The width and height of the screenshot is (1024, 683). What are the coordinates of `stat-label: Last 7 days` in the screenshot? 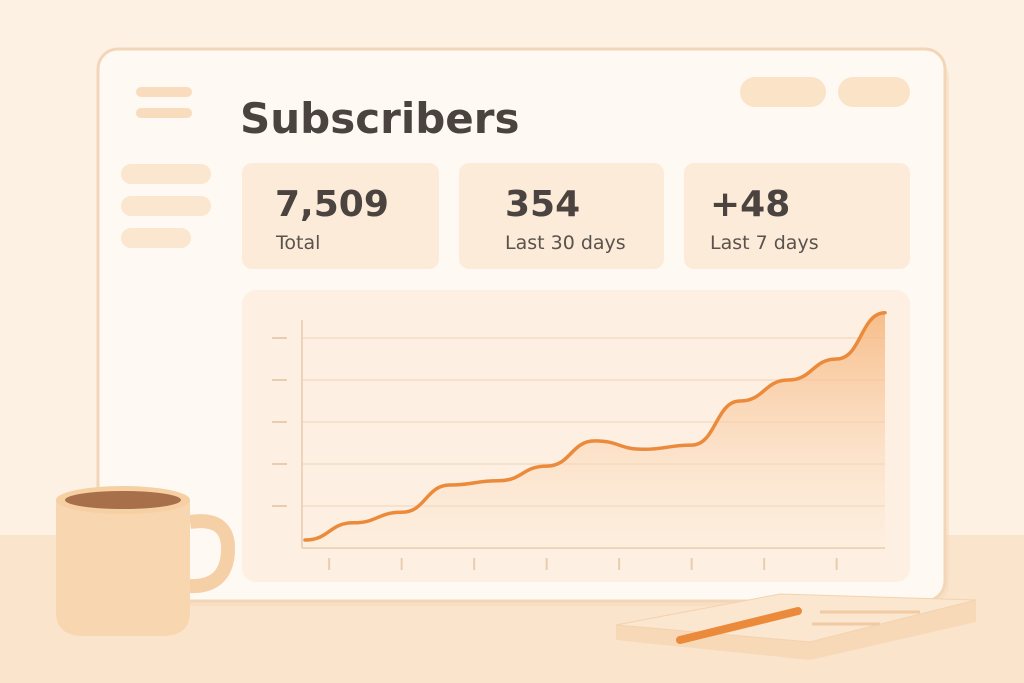 It's located at (764, 243).